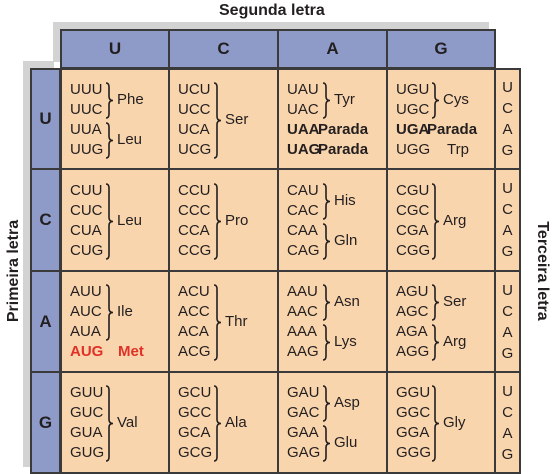 The image size is (552, 474). What do you see at coordinates (302, 311) in the screenshot?
I see `codon: AAC` at bounding box center [302, 311].